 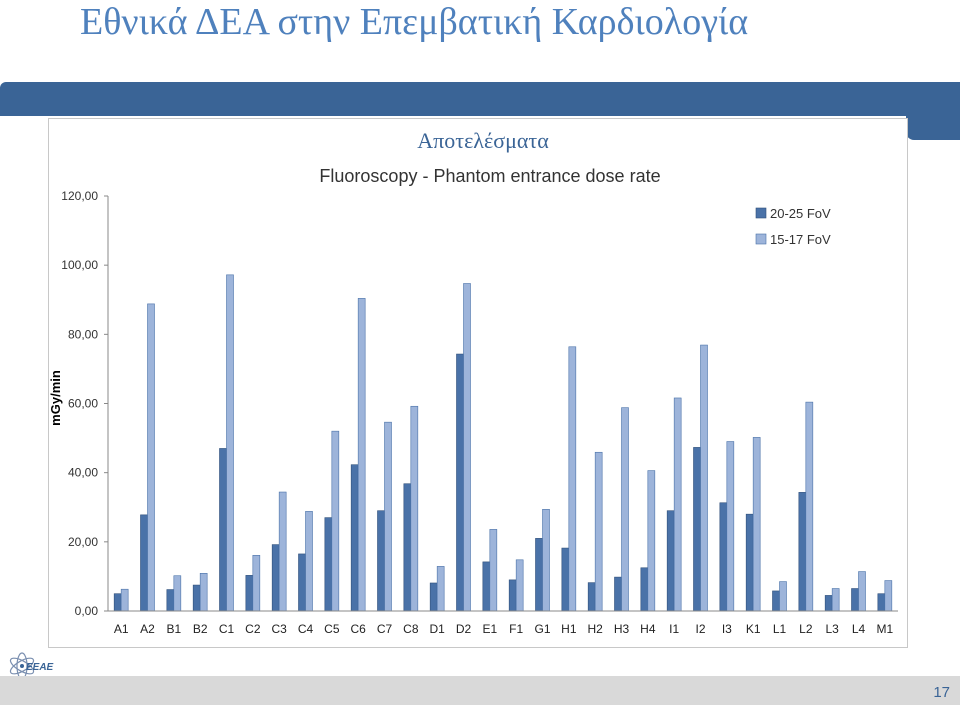 I want to click on bar-series-2-L2, so click(x=809, y=506).